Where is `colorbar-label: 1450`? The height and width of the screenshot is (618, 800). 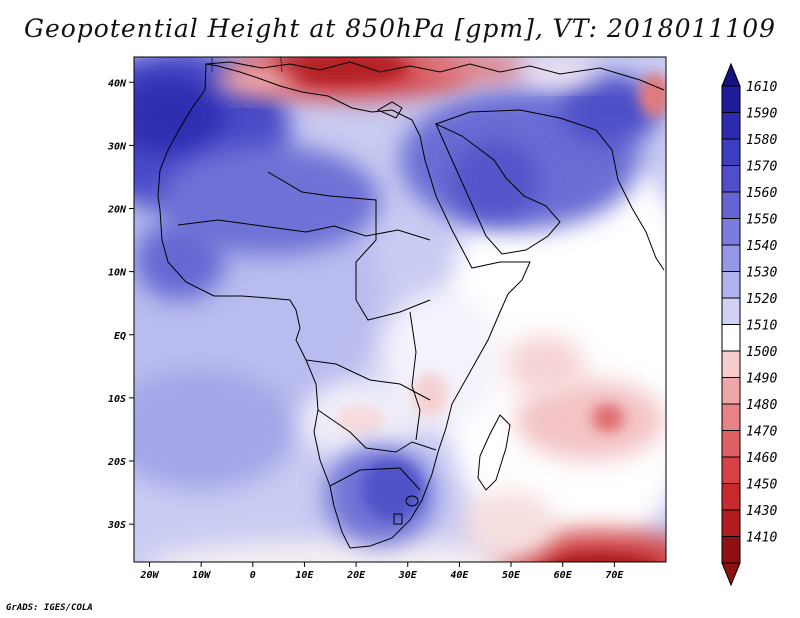
colorbar-label: 1450 is located at coordinates (761, 485).